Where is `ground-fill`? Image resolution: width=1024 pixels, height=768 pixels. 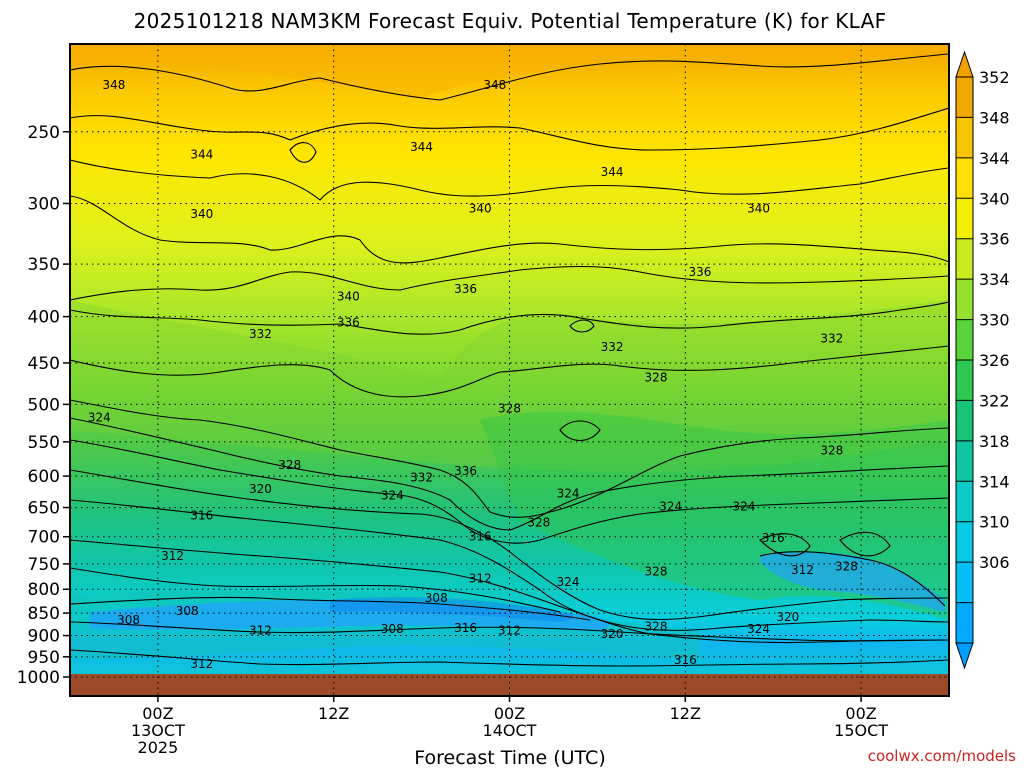
ground-fill is located at coordinates (509, 685).